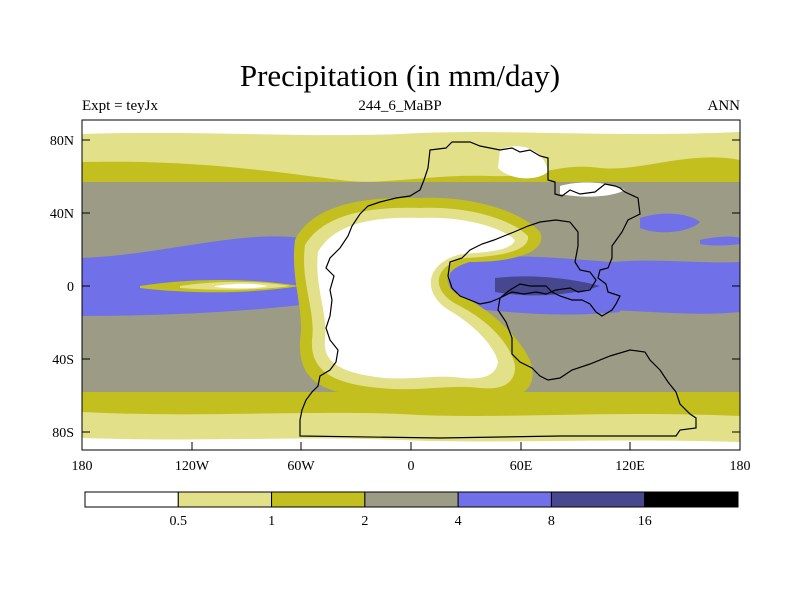 This screenshot has height=600, width=800. Describe the element at coordinates (62, 214) in the screenshot. I see `lat-tick-40n: 40N` at that location.